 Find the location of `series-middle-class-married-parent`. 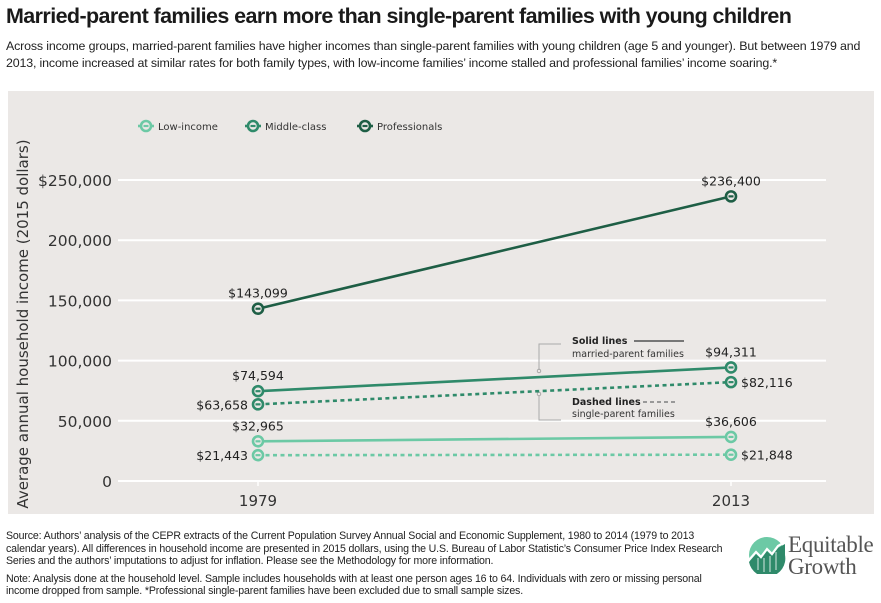

series-middle-class-married-parent is located at coordinates (494, 379).